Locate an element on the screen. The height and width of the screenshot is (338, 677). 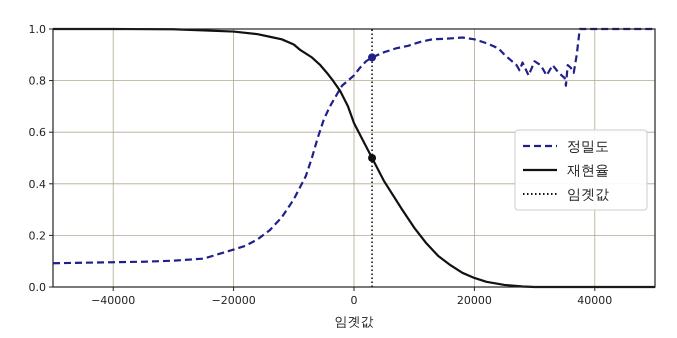
xtick: −40000 is located at coordinates (113, 300).